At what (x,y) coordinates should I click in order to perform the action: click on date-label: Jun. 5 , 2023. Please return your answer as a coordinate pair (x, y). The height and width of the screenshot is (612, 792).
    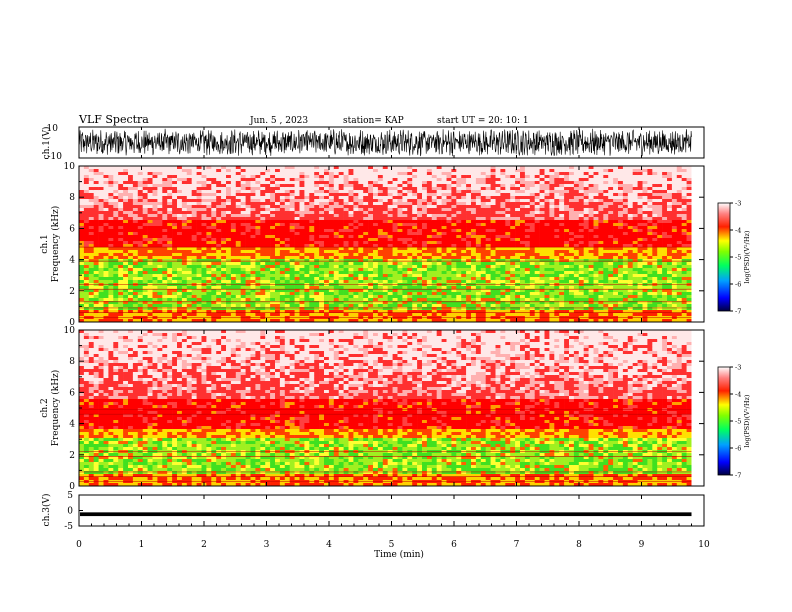
    Looking at the image, I should click on (278, 121).